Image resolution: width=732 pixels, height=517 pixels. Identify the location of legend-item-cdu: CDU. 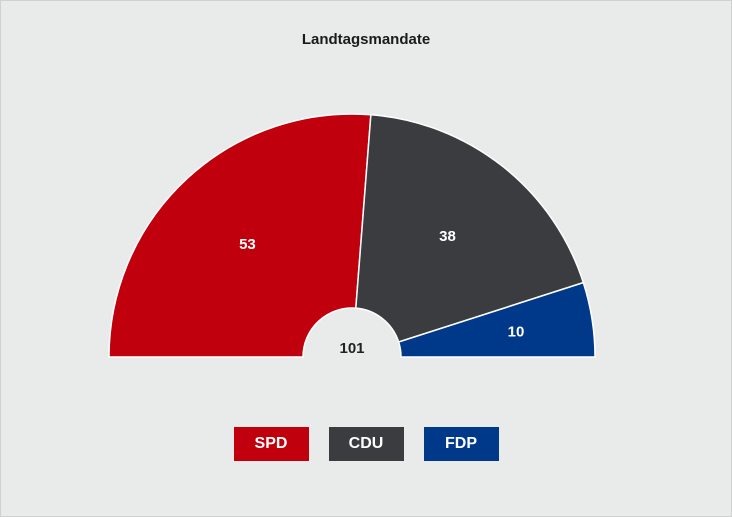
(366, 444).